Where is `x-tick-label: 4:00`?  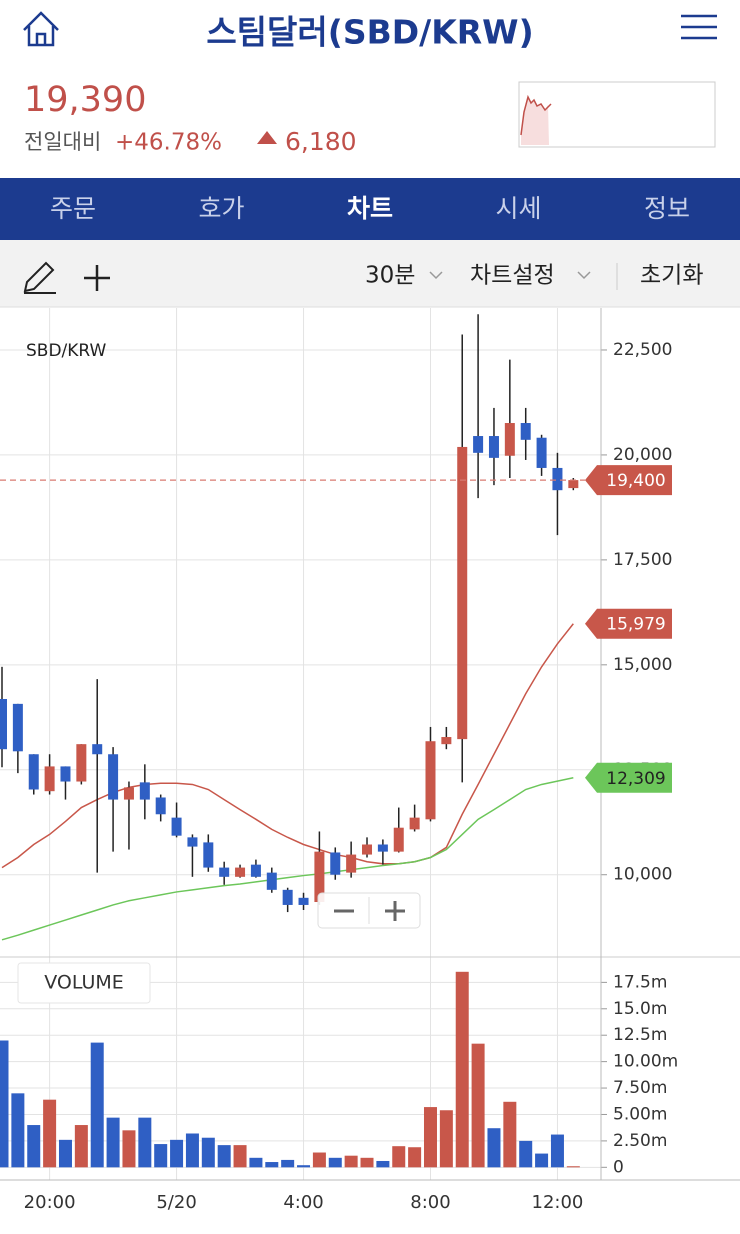
x-tick-label: 4:00 is located at coordinates (303, 1202).